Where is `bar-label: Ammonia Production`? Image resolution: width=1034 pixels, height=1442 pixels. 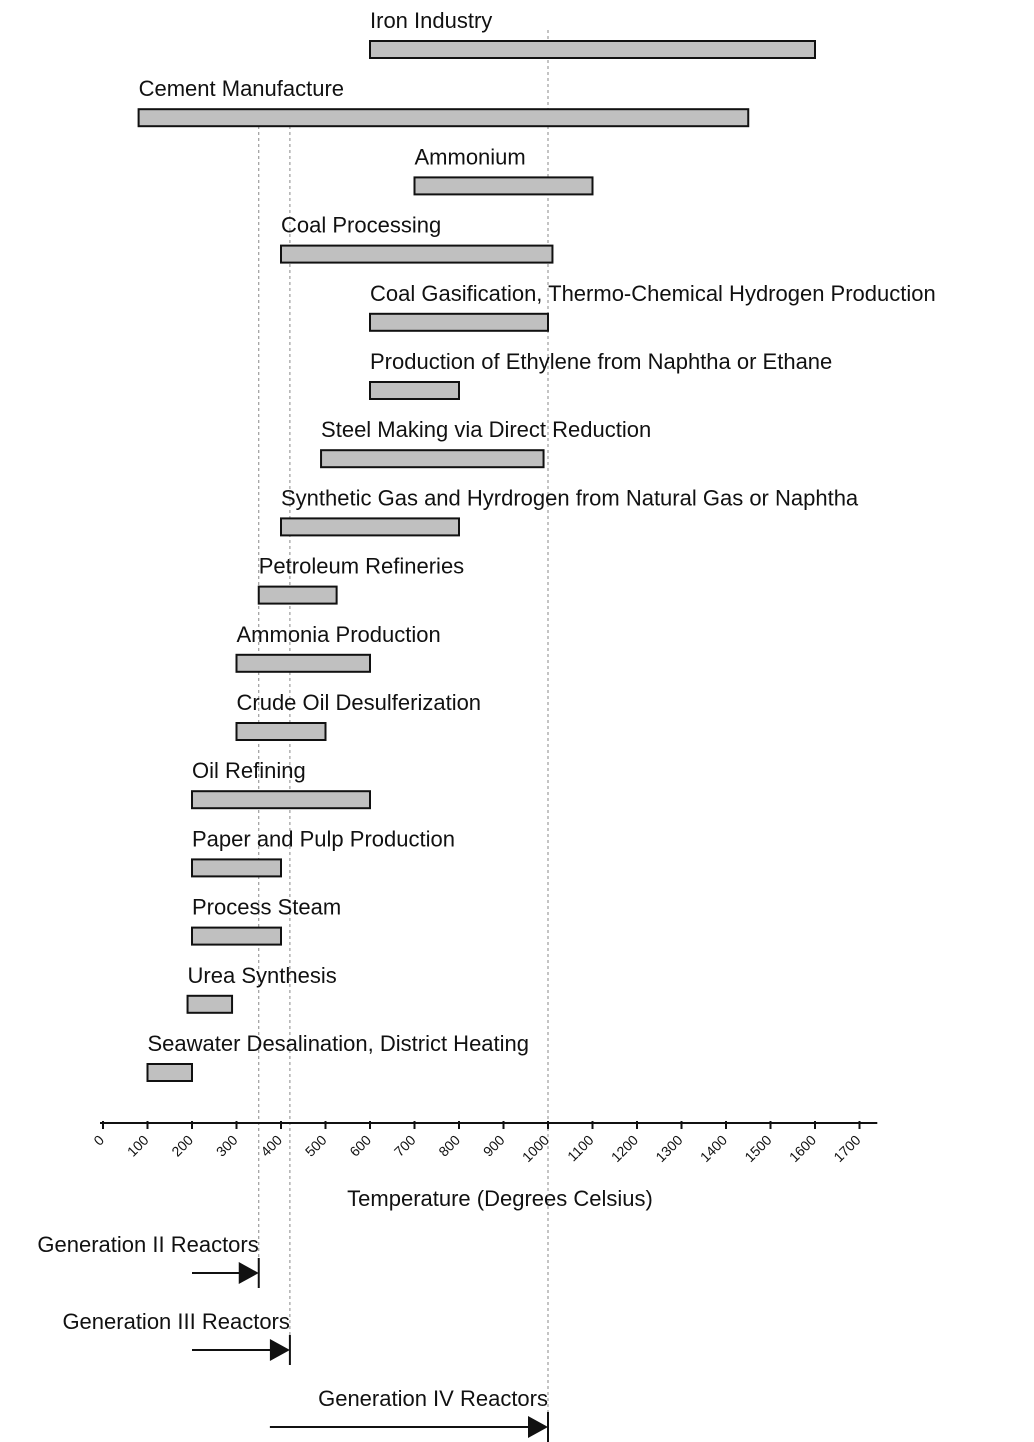
bar-label: Ammonia Production is located at coordinates (339, 634).